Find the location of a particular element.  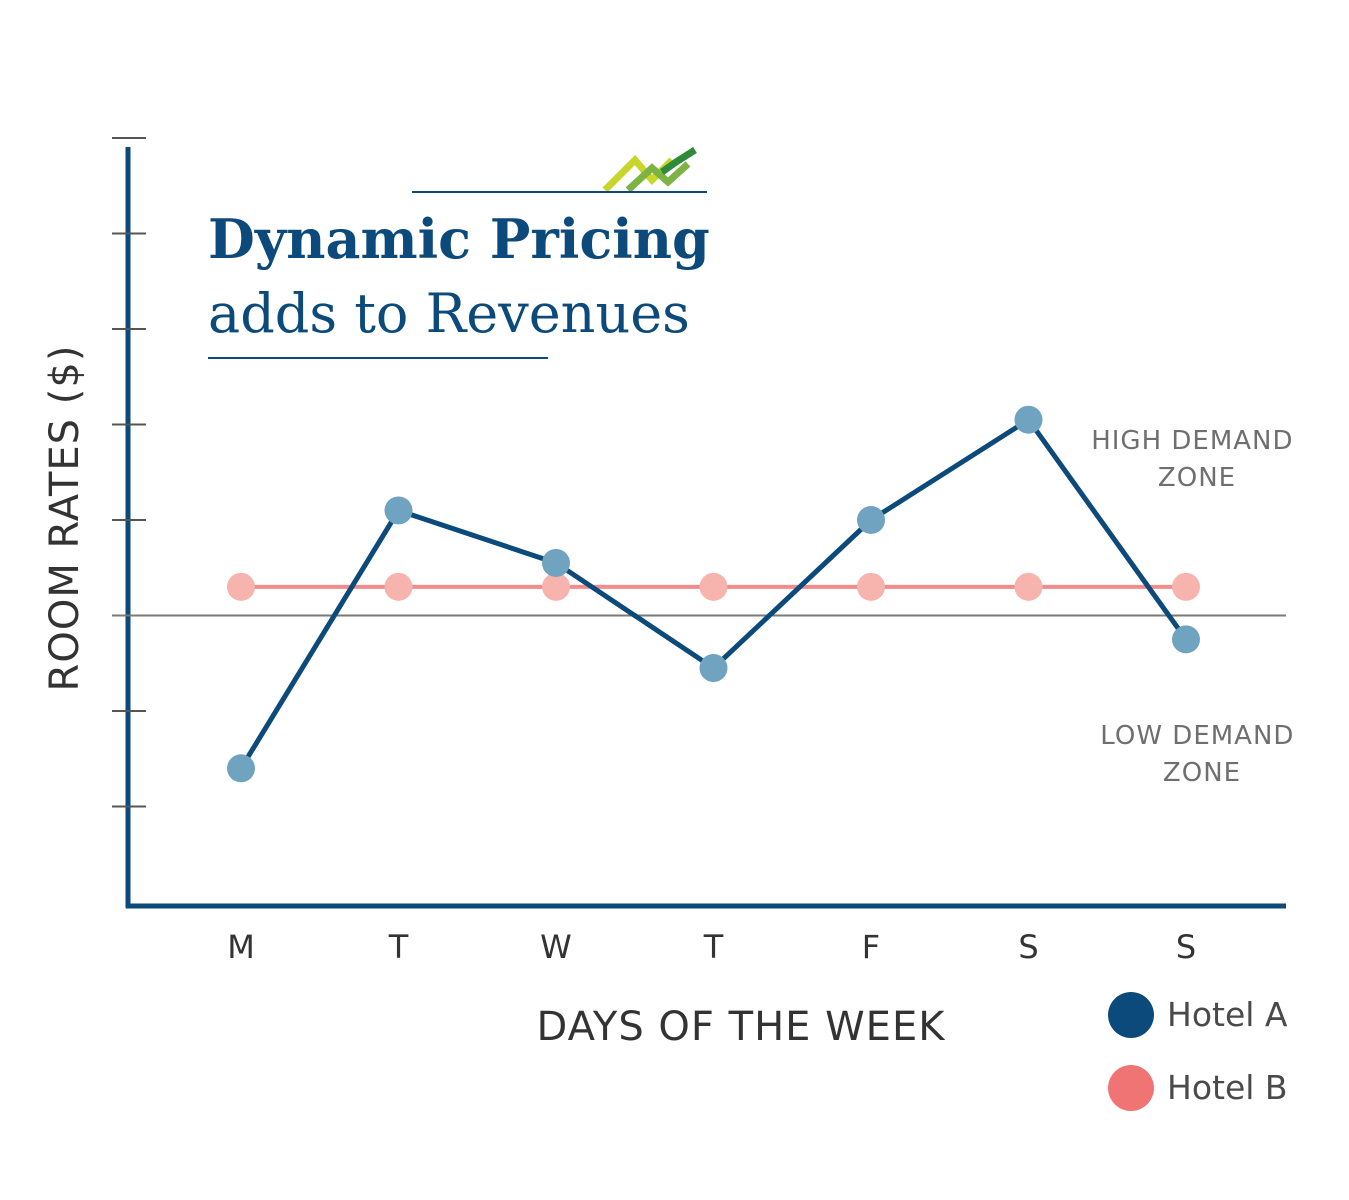

low-demand-zone-line-1: LOW DEMAND is located at coordinates (1197, 736).